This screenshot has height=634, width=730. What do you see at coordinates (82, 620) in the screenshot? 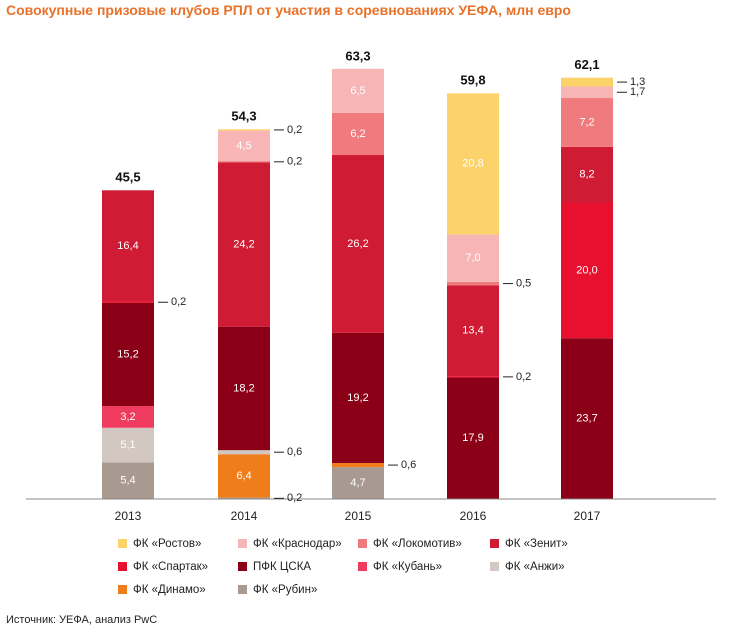
I see `source-note: Источник: УЕФА, анализ PwC` at bounding box center [82, 620].